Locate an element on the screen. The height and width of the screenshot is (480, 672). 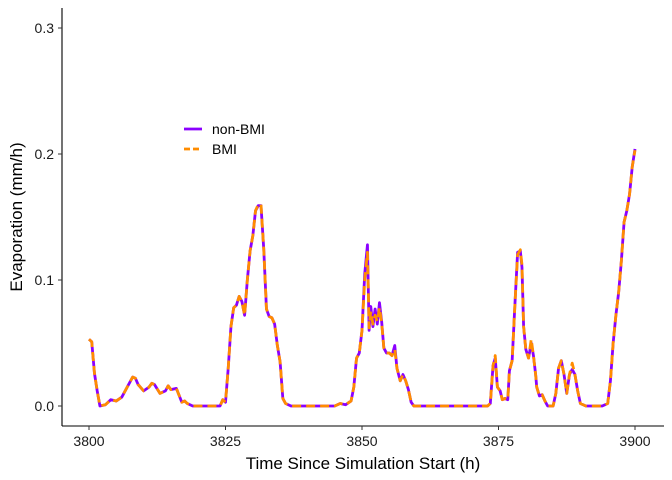
x-tick-label: 3875 is located at coordinates (498, 441).